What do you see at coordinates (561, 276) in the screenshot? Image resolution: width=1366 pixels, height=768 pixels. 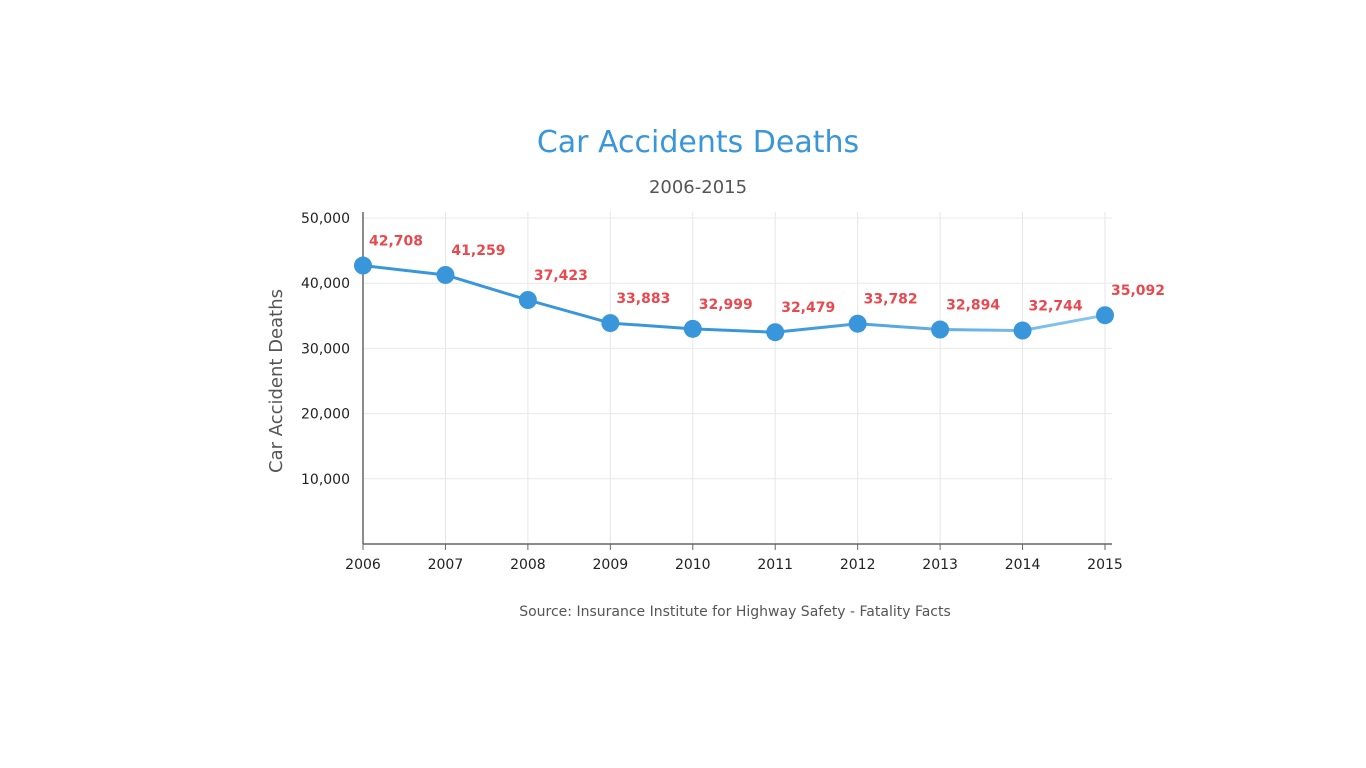 I see `data-label: 37,423` at bounding box center [561, 276].